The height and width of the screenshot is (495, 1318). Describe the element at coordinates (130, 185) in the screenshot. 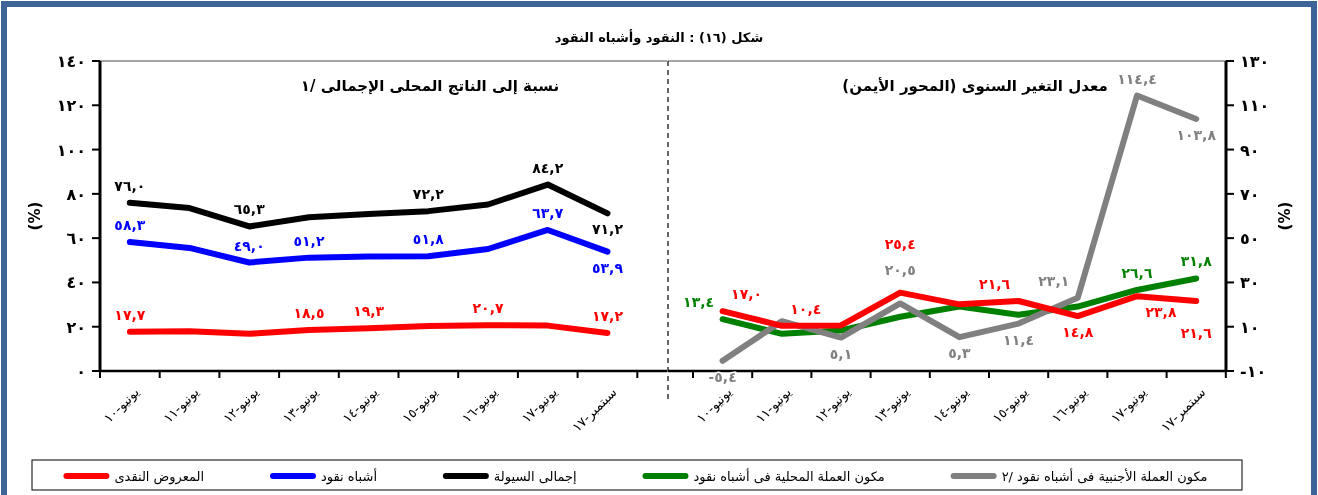

I see `data-label: ٧٦,٠` at that location.